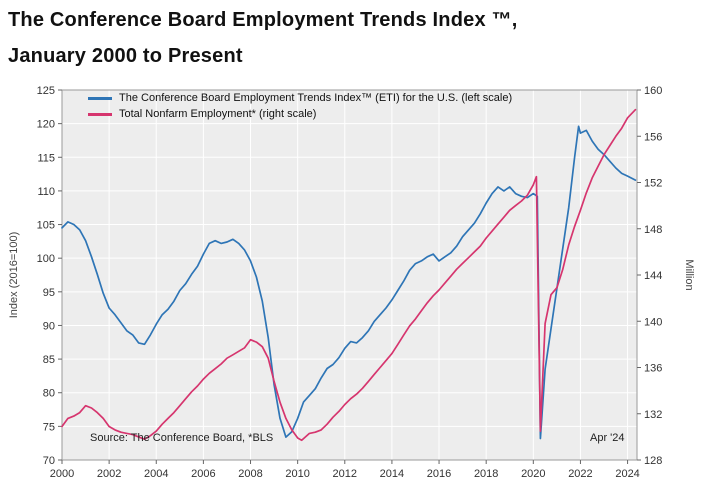  What do you see at coordinates (49, 293) in the screenshot?
I see `svg-text: 95` at bounding box center [49, 293].